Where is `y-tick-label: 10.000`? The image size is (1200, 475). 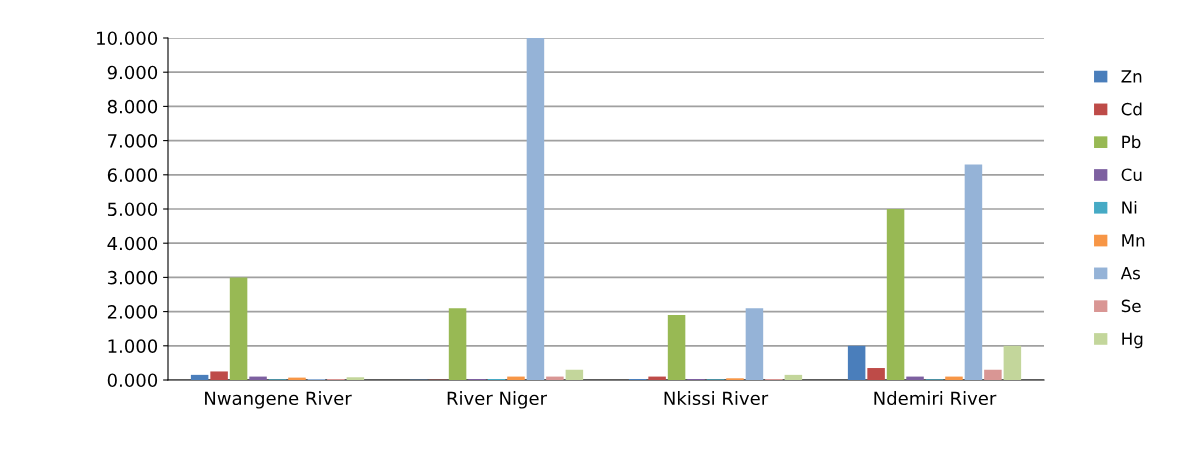 y-tick-label: 10.000 is located at coordinates (127, 38).